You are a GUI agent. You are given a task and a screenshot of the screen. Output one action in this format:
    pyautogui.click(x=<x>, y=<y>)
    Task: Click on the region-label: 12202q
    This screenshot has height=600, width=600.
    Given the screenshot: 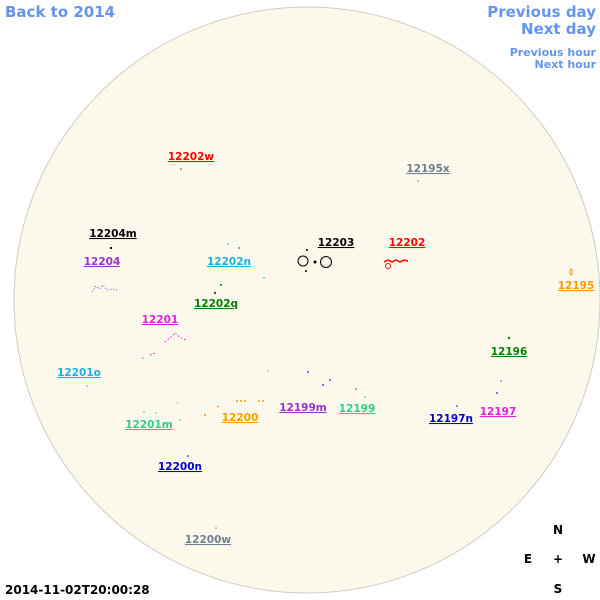 What is the action you would take?
    pyautogui.click(x=216, y=304)
    